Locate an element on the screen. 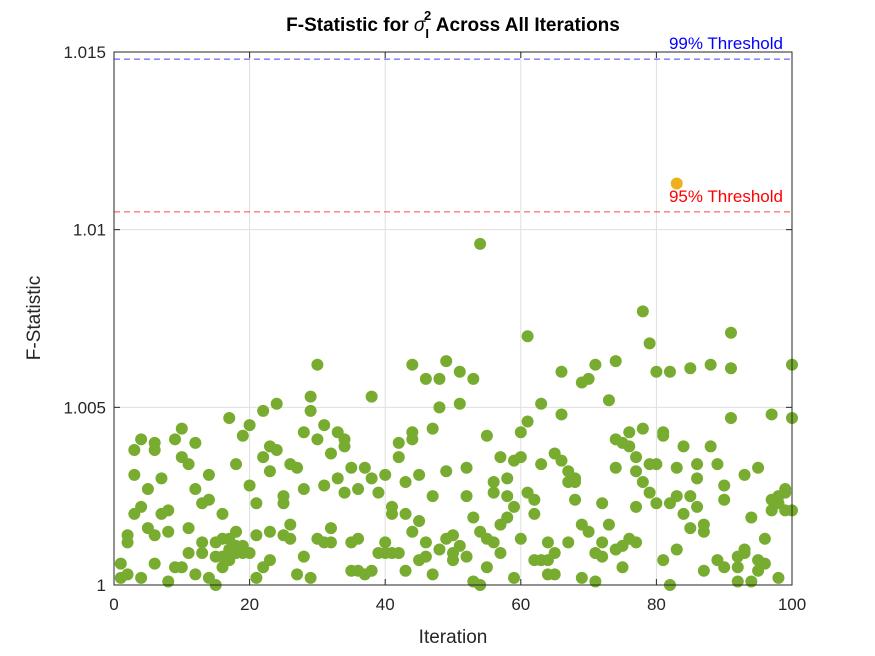  x-axis-label: Iteration is located at coordinates (453, 637).